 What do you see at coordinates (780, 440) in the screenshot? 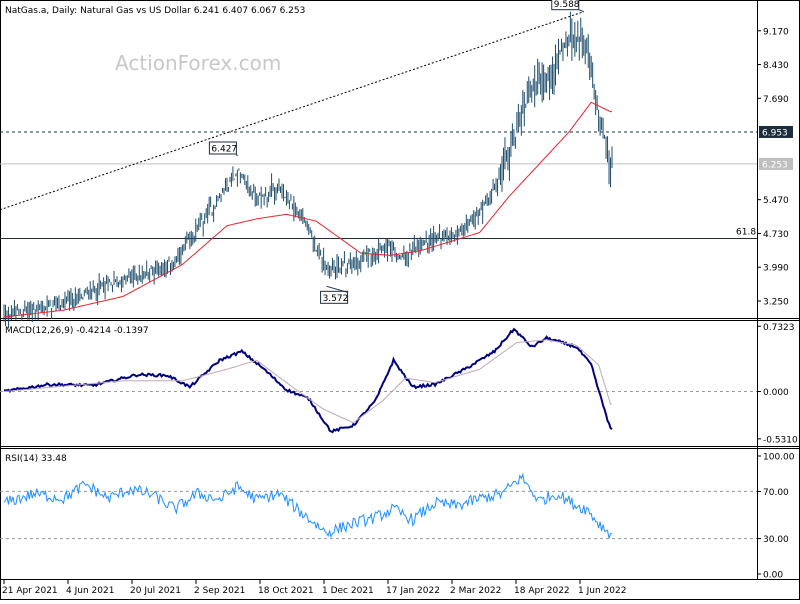
I see `macd-axis-label: -0.5310` at bounding box center [780, 440].